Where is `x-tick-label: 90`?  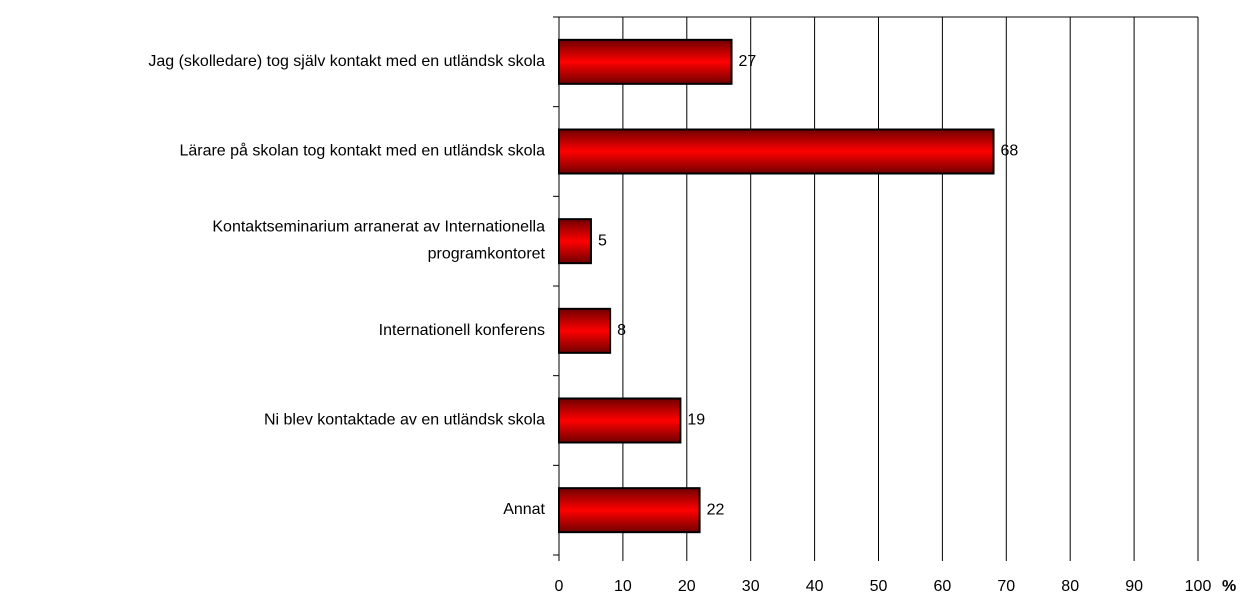 x-tick-label: 90 is located at coordinates (1134, 586).